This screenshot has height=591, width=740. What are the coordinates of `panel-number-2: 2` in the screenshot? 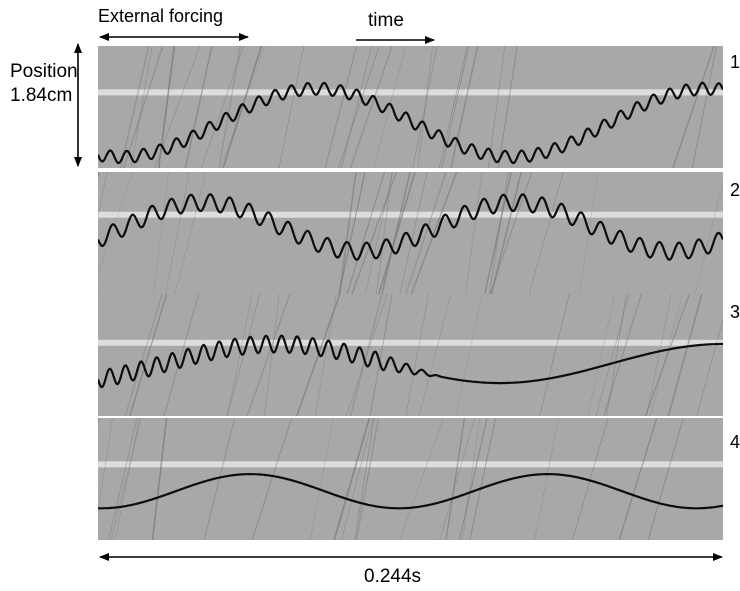 It's located at (735, 190).